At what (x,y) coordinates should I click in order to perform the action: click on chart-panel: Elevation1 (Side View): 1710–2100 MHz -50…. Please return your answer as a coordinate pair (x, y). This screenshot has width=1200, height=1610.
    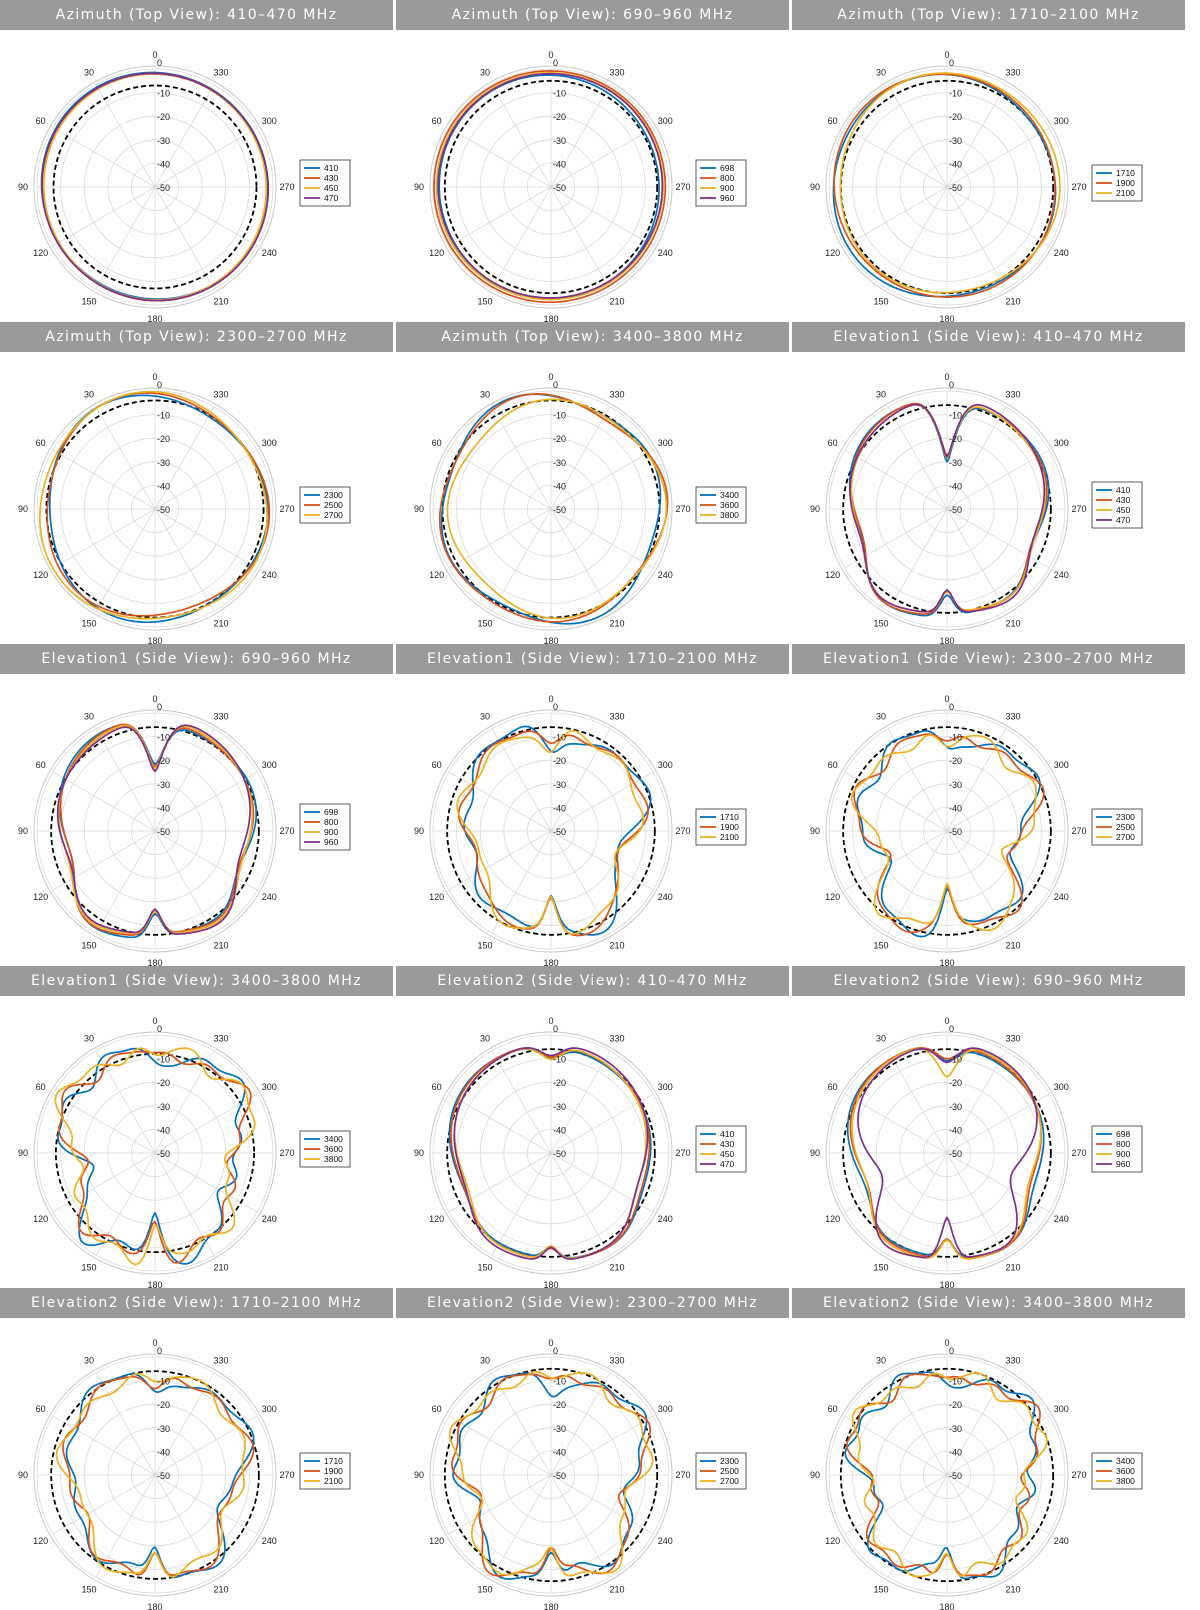
    Looking at the image, I should click on (592, 805).